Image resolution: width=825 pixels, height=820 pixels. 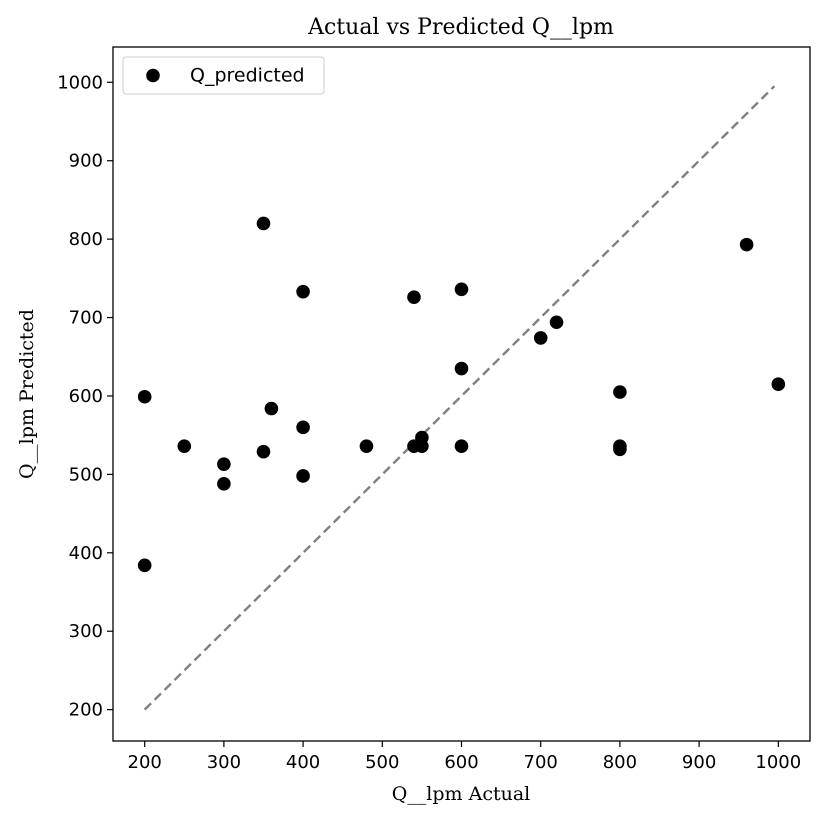 What do you see at coordinates (620, 762) in the screenshot?
I see `x-tick-label: 800` at bounding box center [620, 762].